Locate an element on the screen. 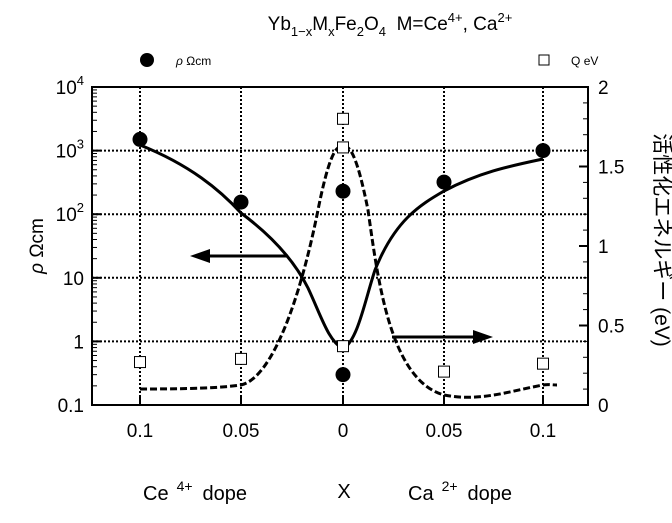  left-y-tick-label: 1 is located at coordinates (78, 342).